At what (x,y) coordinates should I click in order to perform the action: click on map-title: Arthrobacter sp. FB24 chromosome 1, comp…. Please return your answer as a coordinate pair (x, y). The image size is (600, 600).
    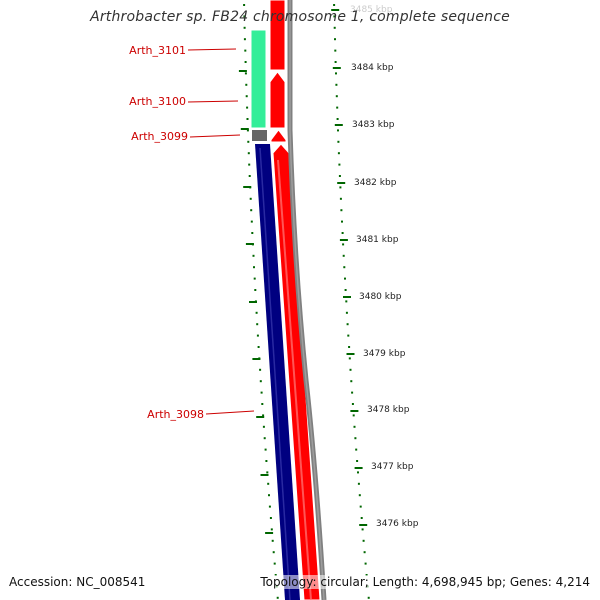
    Looking at the image, I should click on (300, 17).